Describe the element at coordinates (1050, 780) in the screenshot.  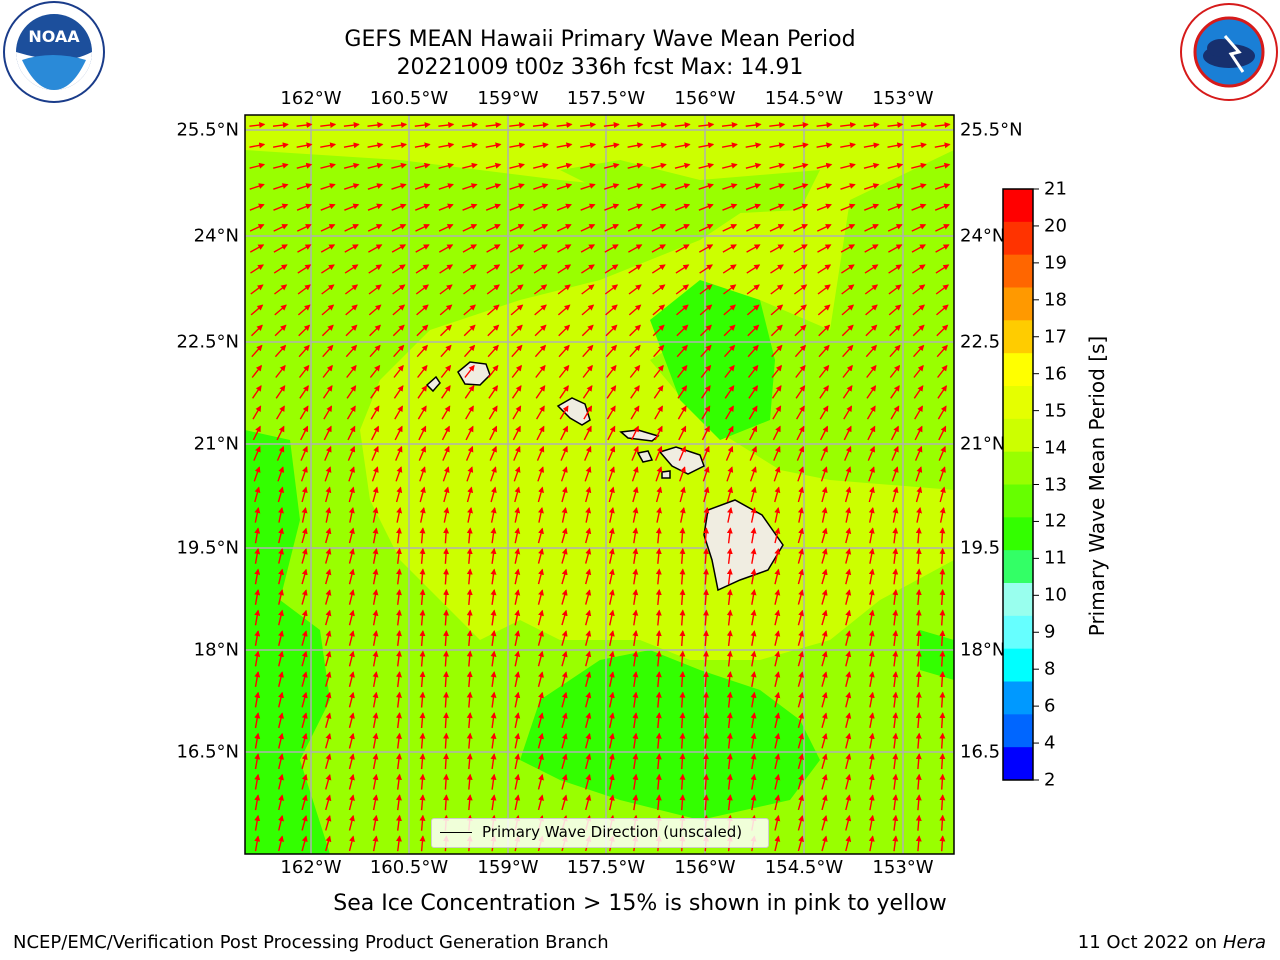
I see `colorbar-tick-label: 2` at that location.